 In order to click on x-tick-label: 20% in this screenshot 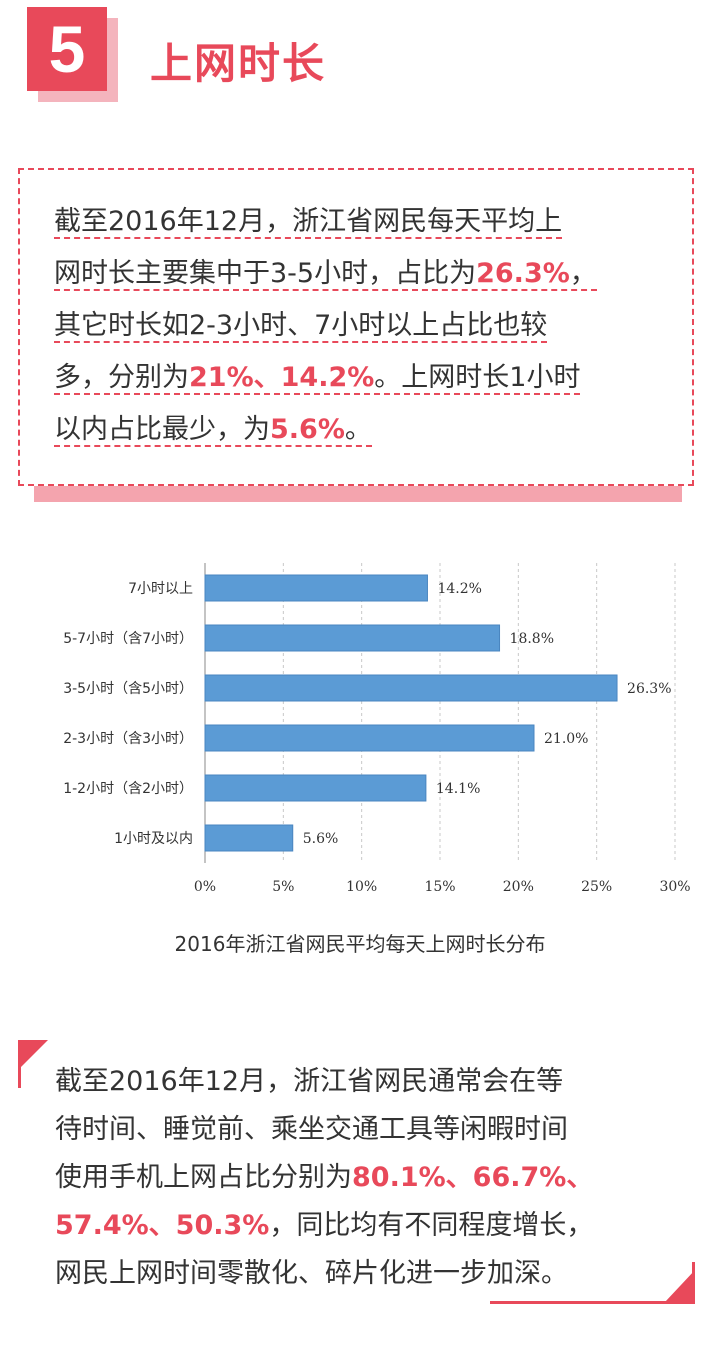, I will do `click(518, 887)`.